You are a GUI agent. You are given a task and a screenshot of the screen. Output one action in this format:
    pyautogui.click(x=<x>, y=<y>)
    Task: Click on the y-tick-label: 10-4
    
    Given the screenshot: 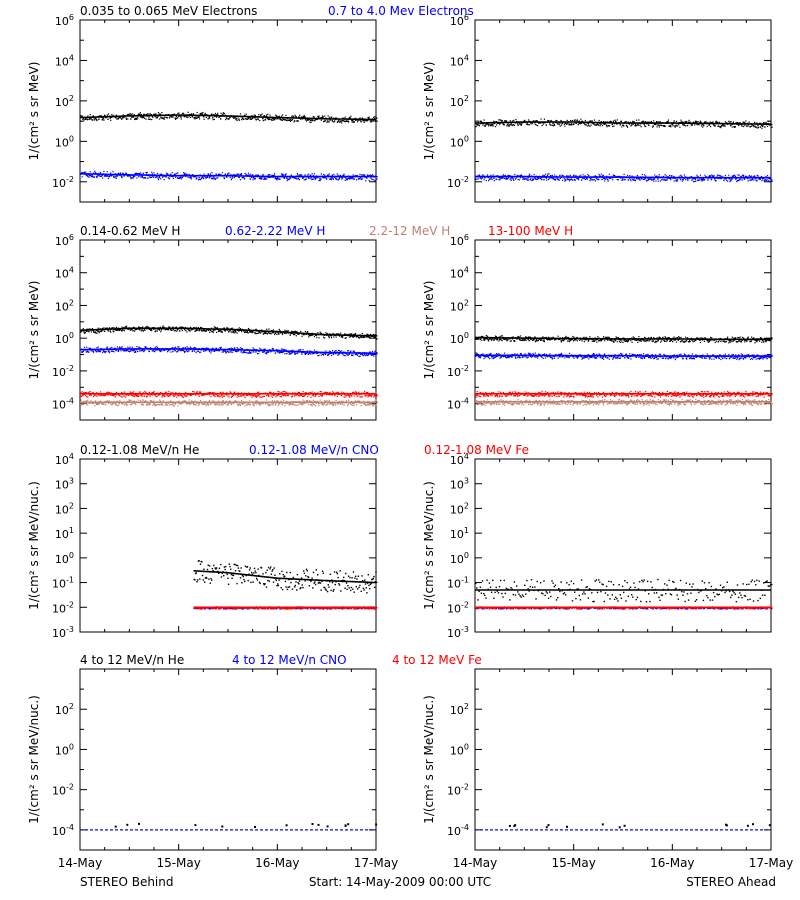 What is the action you would take?
    pyautogui.click(x=458, y=404)
    